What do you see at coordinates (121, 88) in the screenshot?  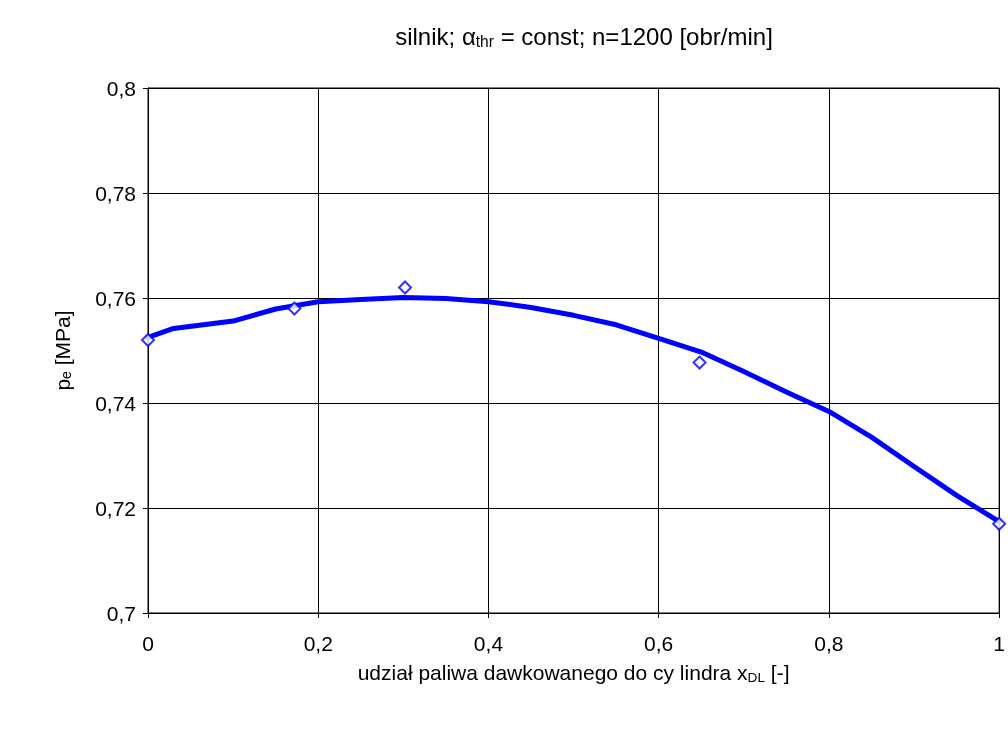 I see `y-tick-label: 0,8` at bounding box center [121, 88].